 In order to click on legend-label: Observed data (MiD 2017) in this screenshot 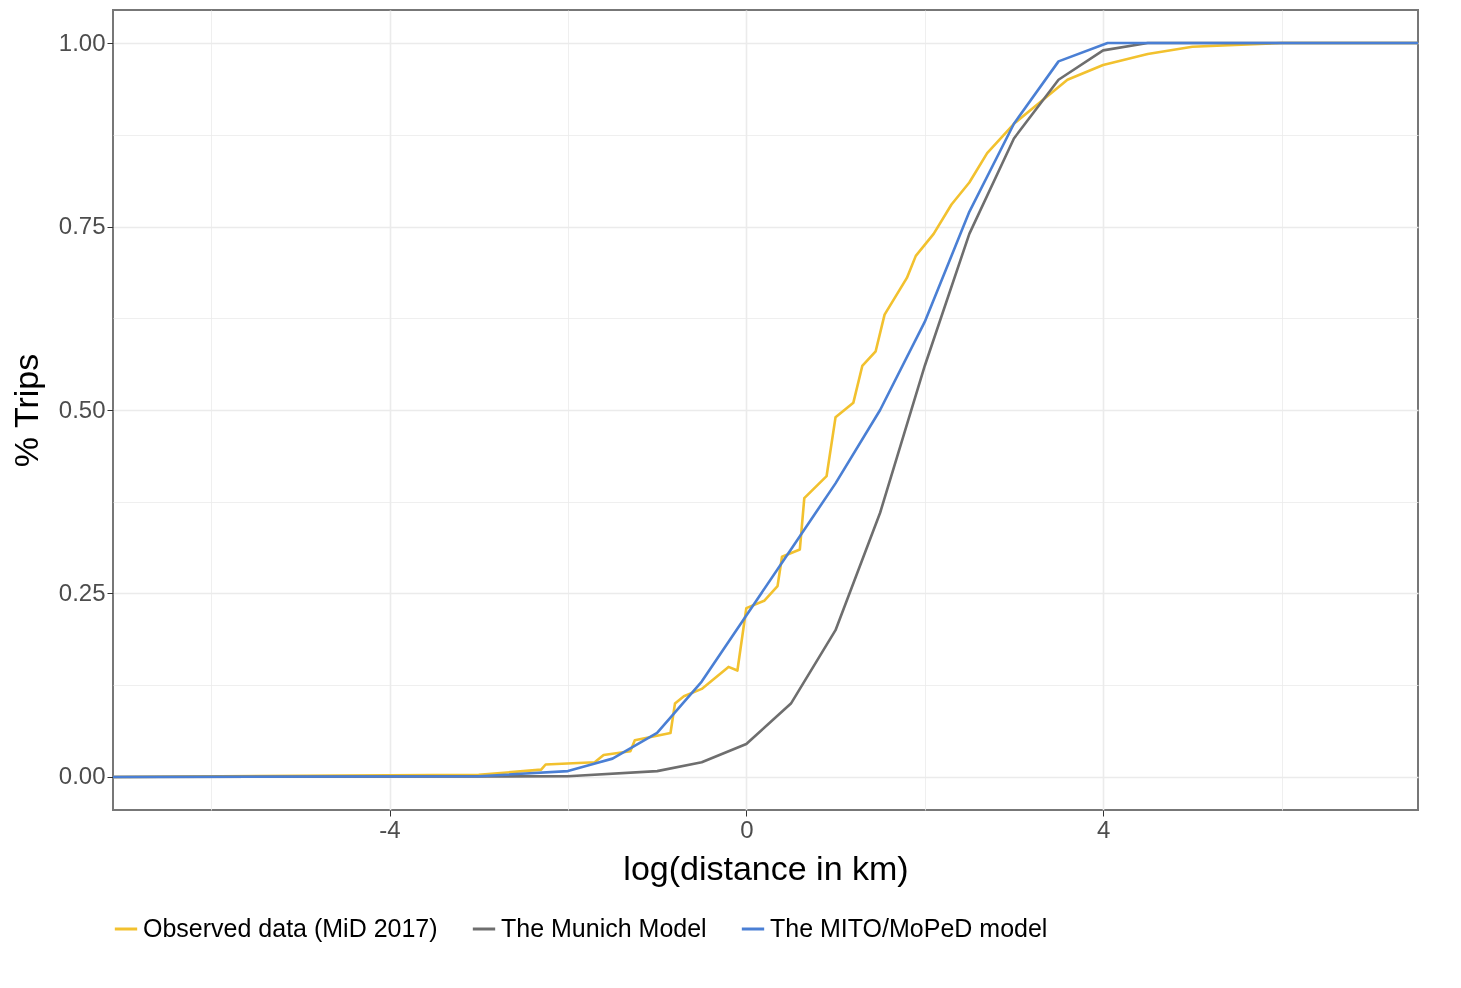, I will do `click(290, 928)`.